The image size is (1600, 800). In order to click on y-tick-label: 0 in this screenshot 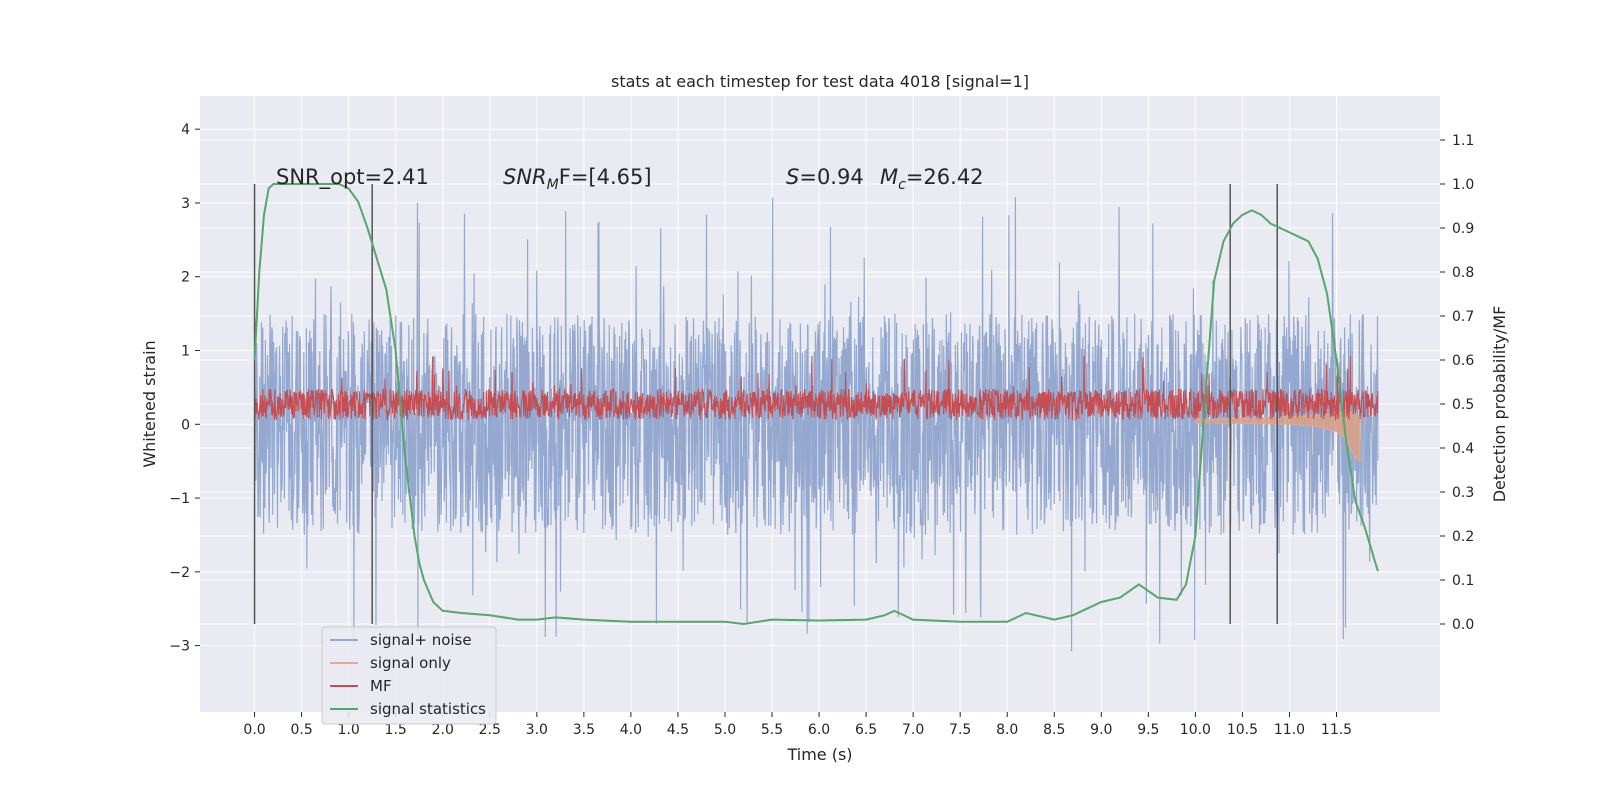, I will do `click(185, 425)`.